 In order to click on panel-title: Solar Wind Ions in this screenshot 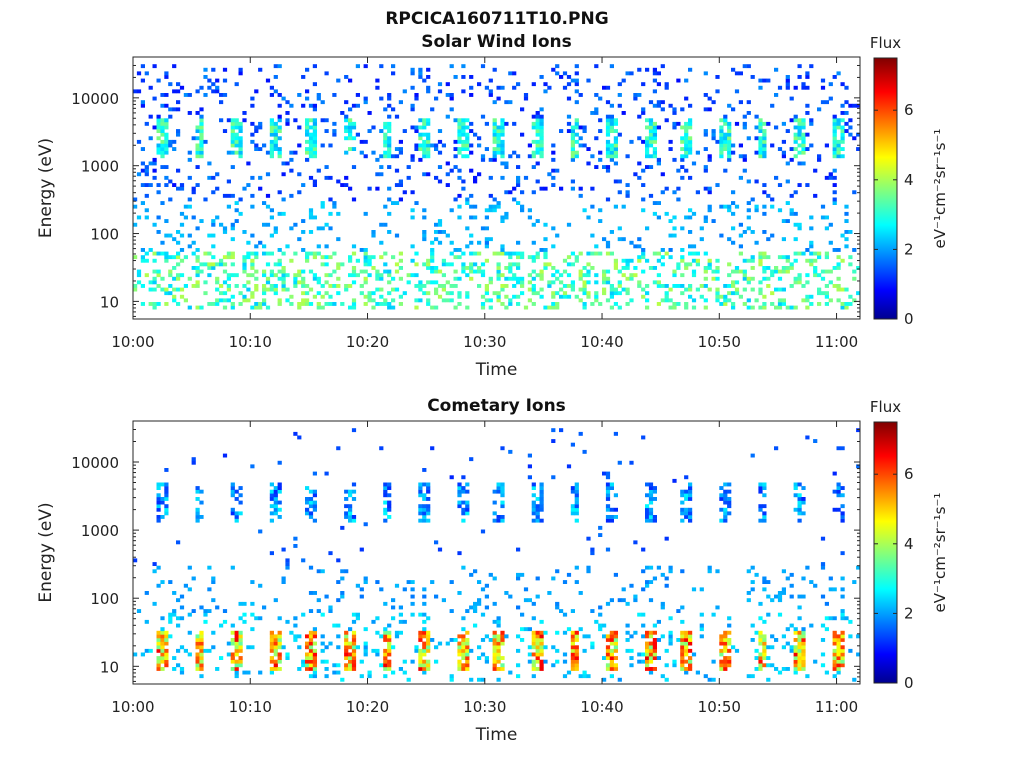, I will do `click(496, 42)`.